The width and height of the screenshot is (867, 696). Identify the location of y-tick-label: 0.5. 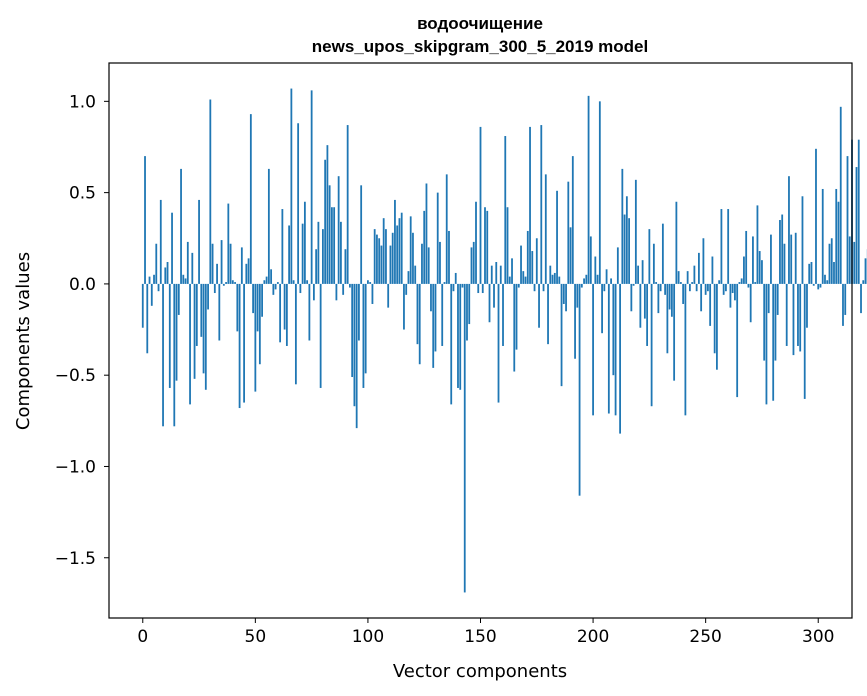
(82, 194).